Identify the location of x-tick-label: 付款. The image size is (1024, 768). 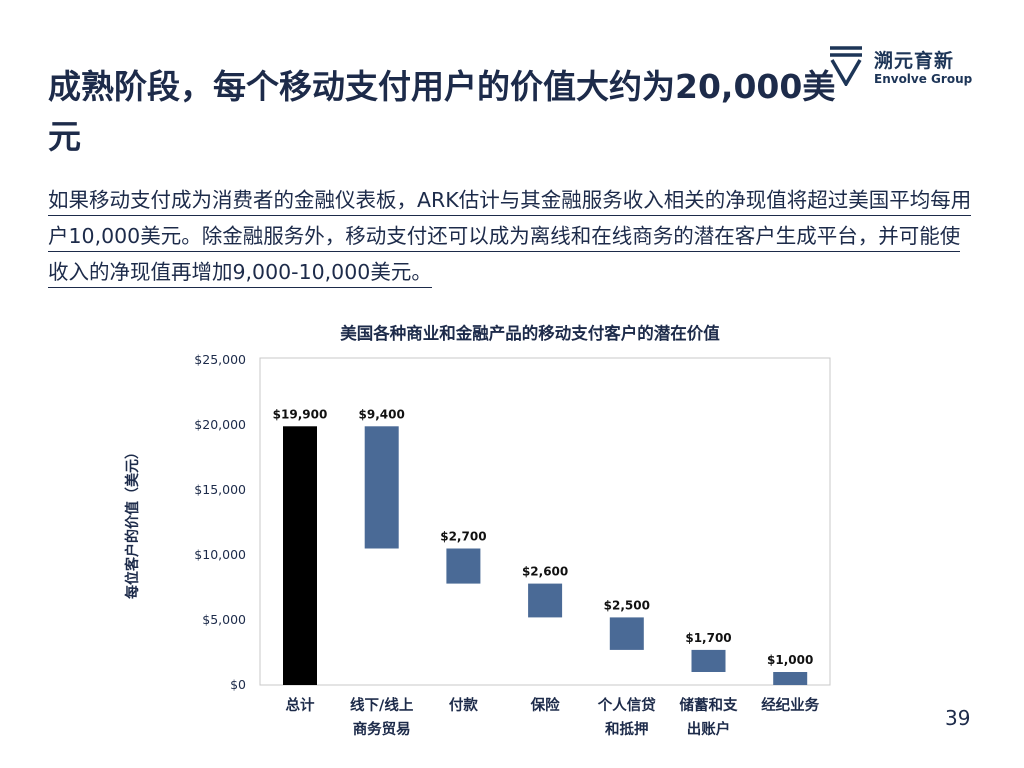
(463, 705).